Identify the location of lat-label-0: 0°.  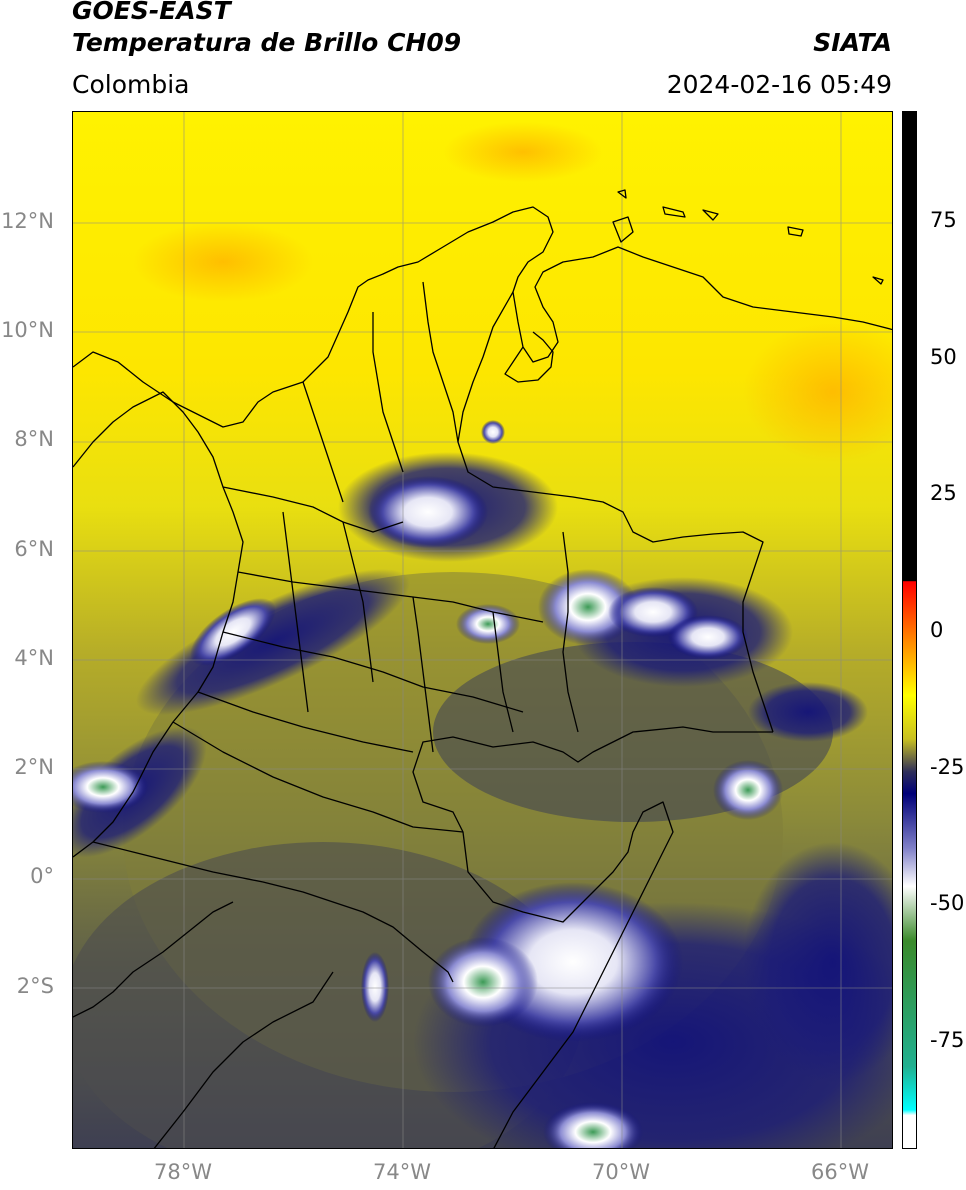
(42, 876).